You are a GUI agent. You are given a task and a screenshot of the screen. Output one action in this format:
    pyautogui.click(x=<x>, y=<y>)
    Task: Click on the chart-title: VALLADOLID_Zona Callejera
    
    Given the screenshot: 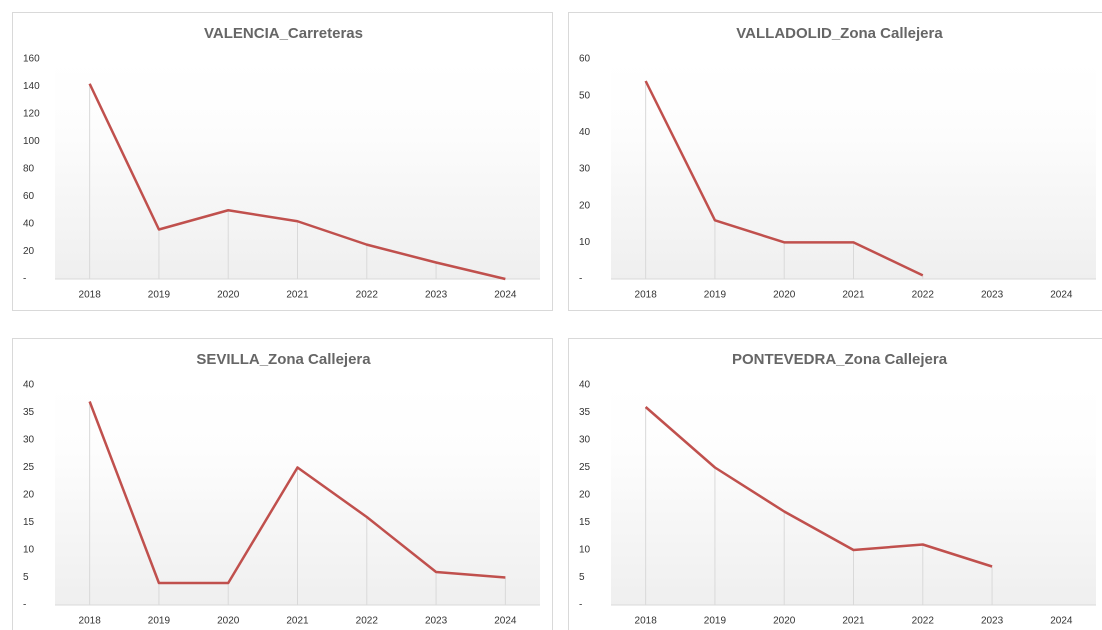 What is the action you would take?
    pyautogui.click(x=839, y=33)
    